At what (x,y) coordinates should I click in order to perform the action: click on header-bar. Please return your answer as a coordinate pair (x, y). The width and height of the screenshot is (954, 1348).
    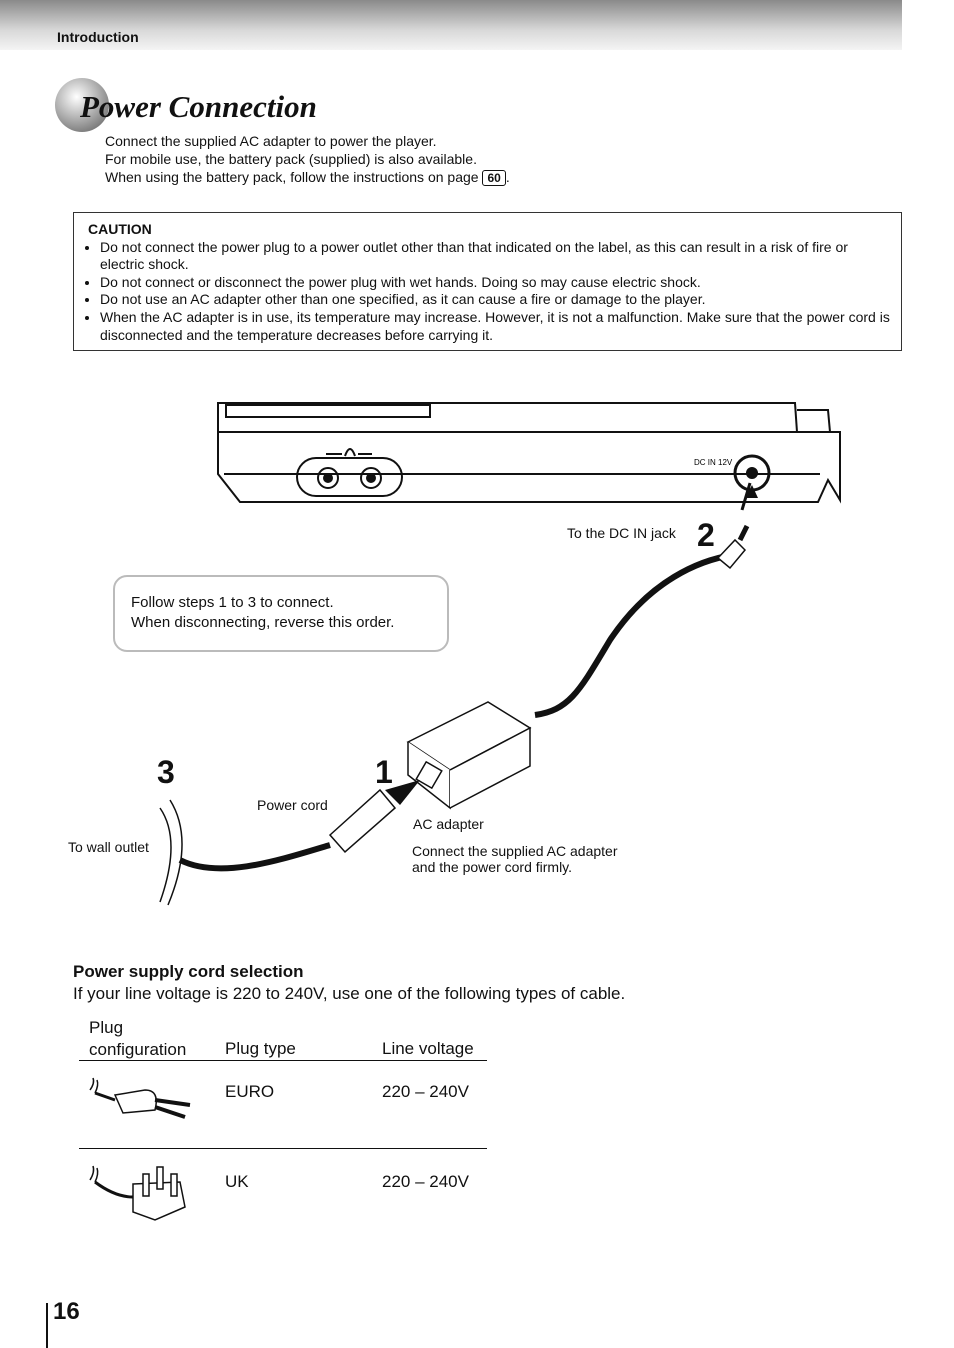
    Looking at the image, I should click on (451, 25).